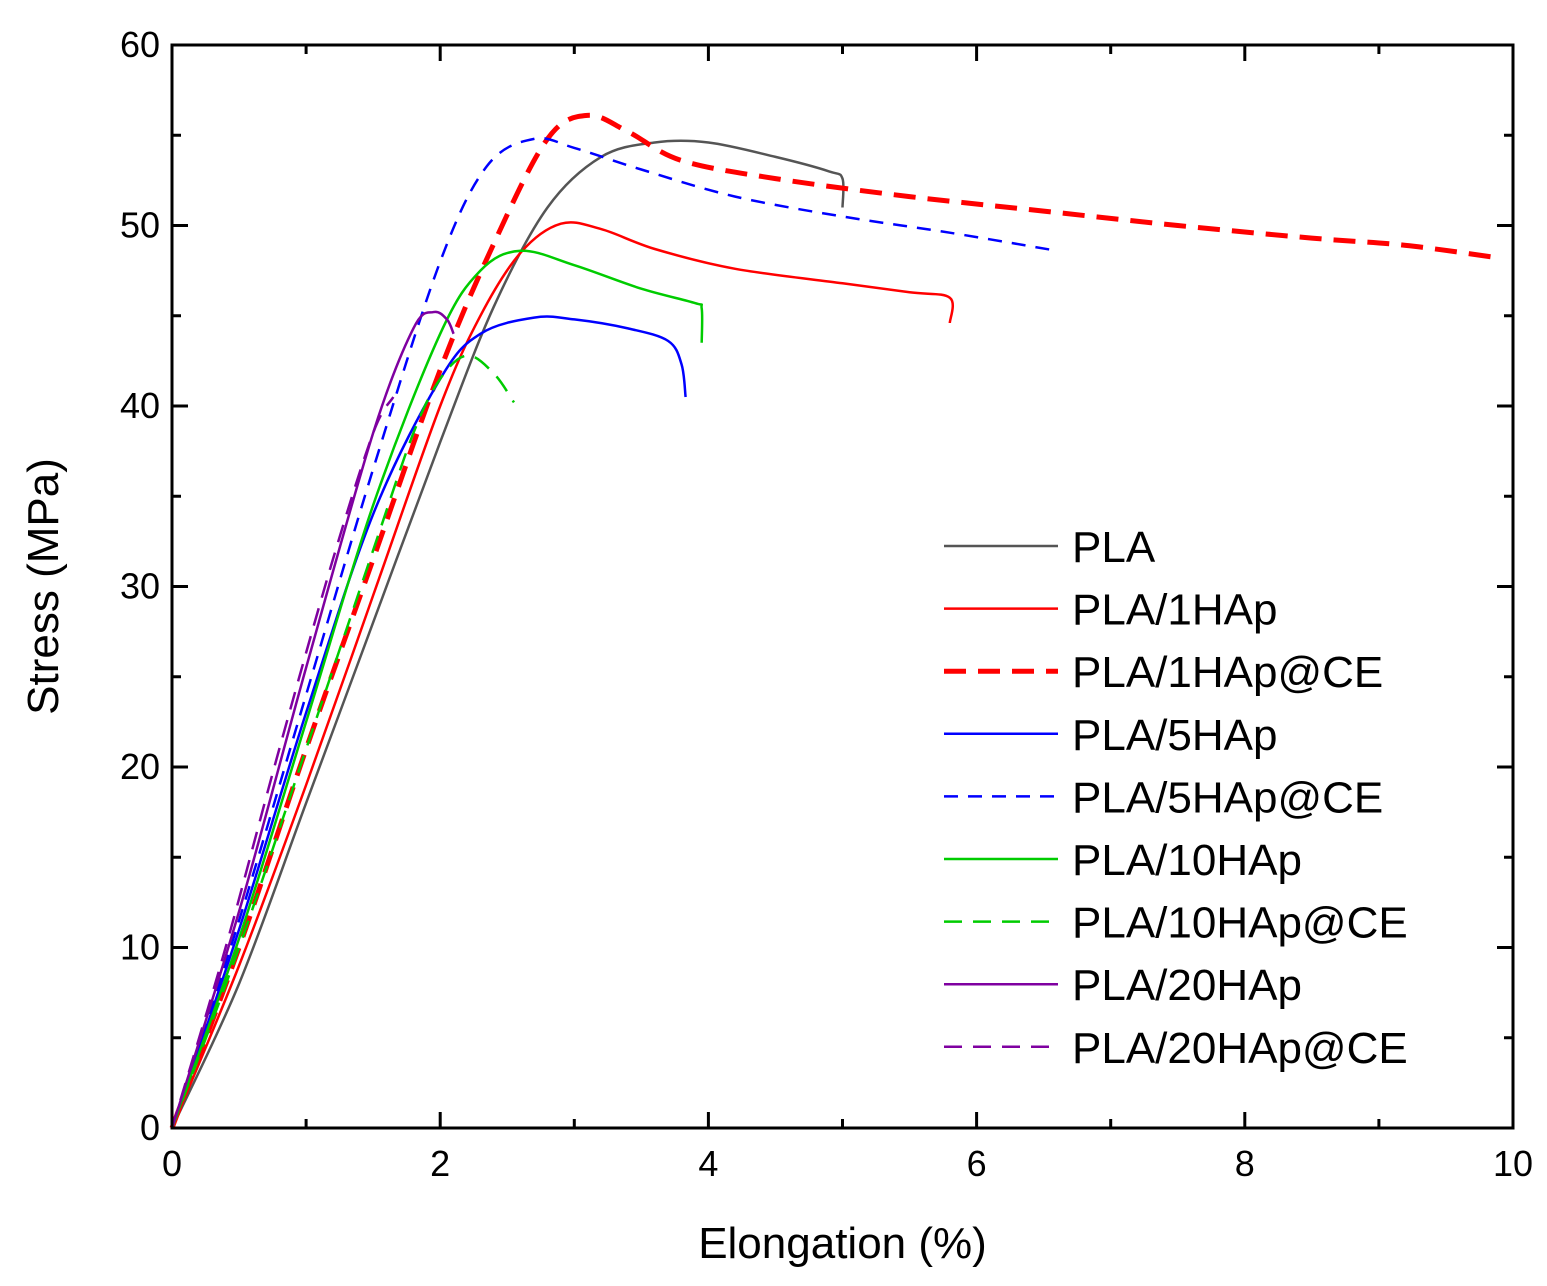 This screenshot has width=1547, height=1286. I want to click on y-tick-label: 0, so click(150, 1127).